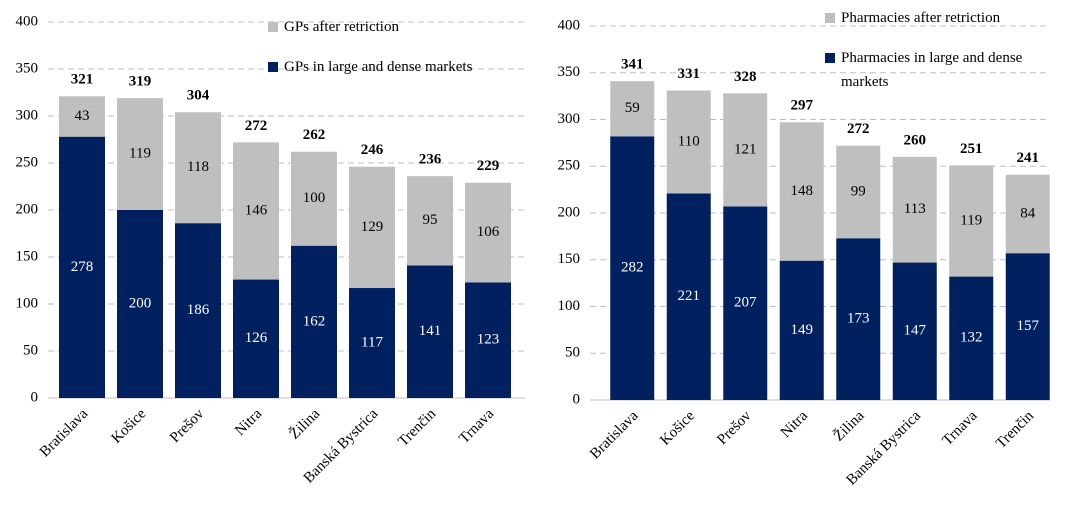  I want to click on data-label: 278, so click(82, 267).